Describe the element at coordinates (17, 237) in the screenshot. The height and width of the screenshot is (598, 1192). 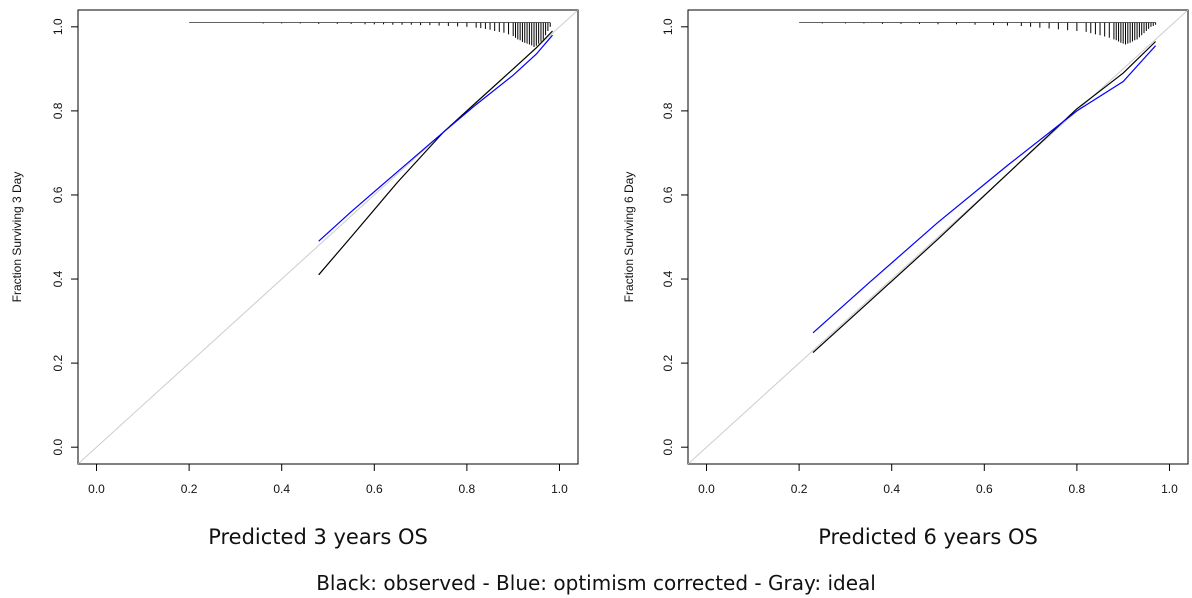
I see `y-axis-label: Fraction Surviving 3 Day` at that location.